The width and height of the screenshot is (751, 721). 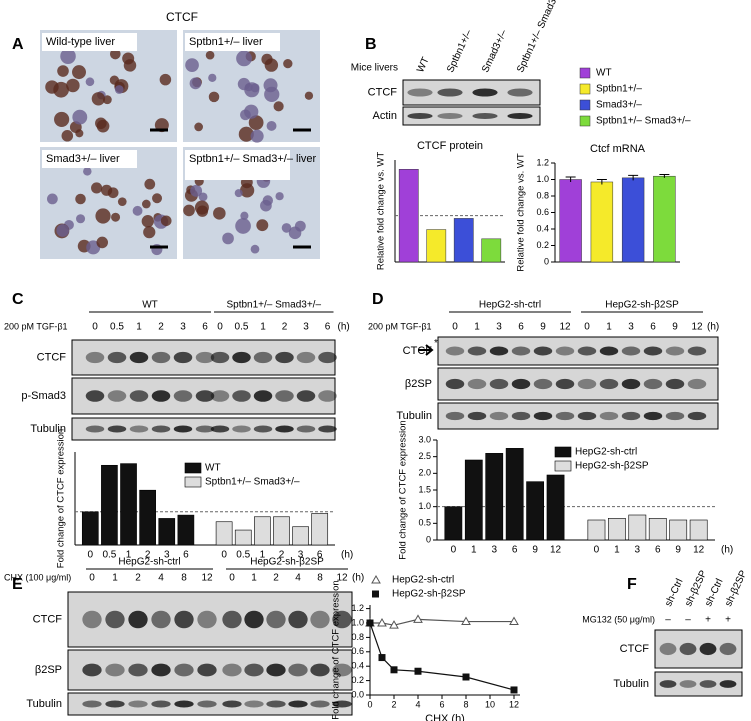 I want to click on x-axis-label: (h), so click(x=347, y=555).